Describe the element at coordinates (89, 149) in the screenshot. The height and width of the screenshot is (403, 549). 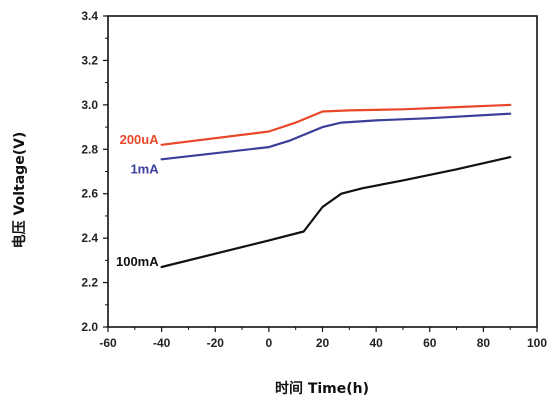
I see `y-tick-label: 2.8` at that location.